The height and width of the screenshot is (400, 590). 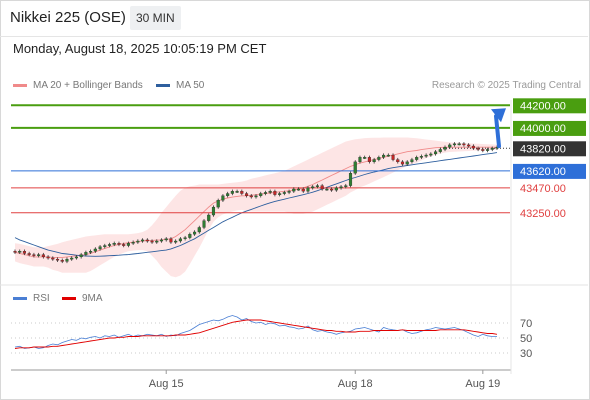 I want to click on page-title: Nikkei 225 (OSE), so click(x=68, y=17).